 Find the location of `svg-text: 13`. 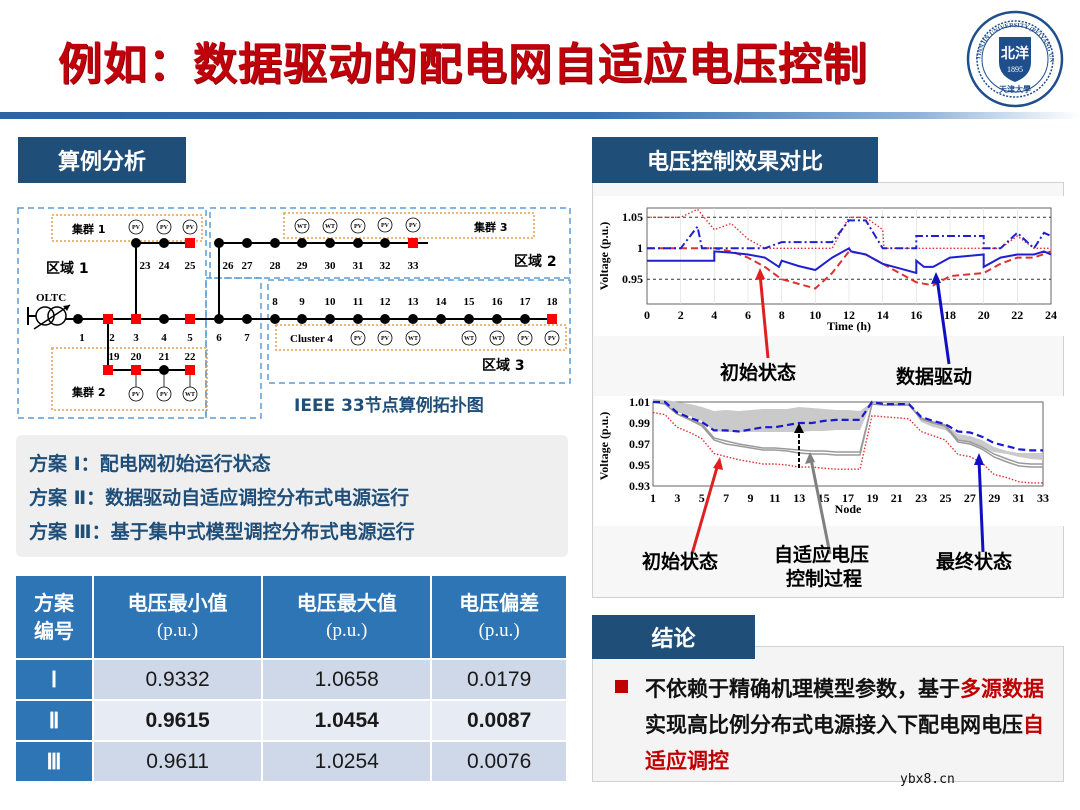

svg-text: 13 is located at coordinates (414, 302).